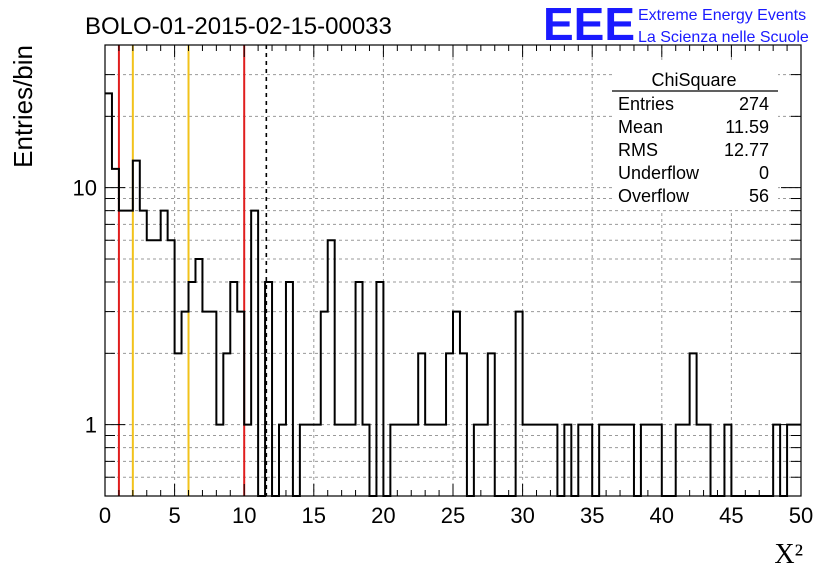 The width and height of the screenshot is (836, 572). What do you see at coordinates (105, 515) in the screenshot?
I see `x-tick-label: 0` at bounding box center [105, 515].